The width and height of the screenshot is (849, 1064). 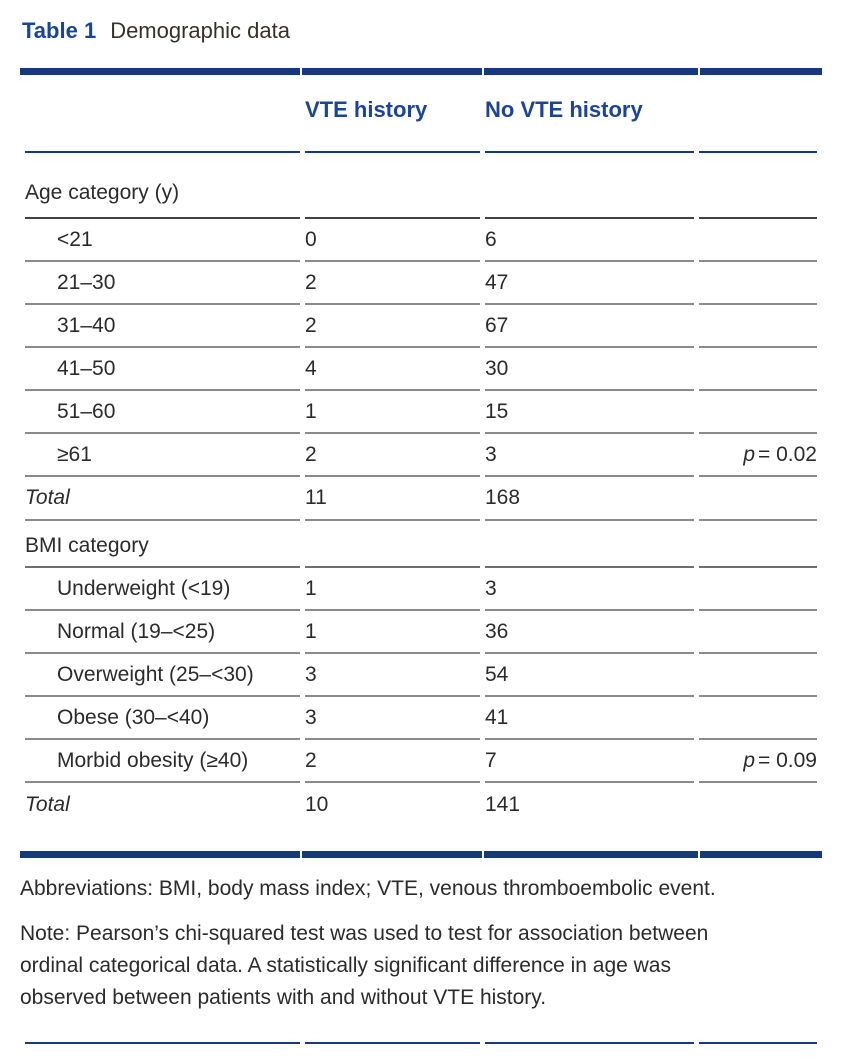 What do you see at coordinates (392, 499) in the screenshot?
I see `vte-history-cell: 11` at bounding box center [392, 499].